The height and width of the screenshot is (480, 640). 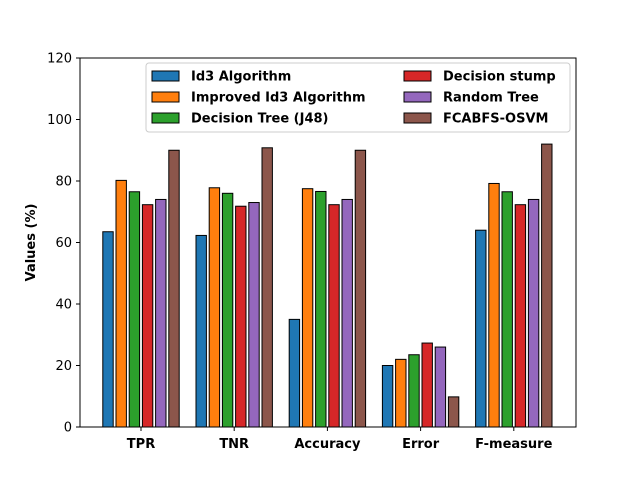 What do you see at coordinates (31, 243) in the screenshot?
I see `y-axis-title: Values (%)` at bounding box center [31, 243].